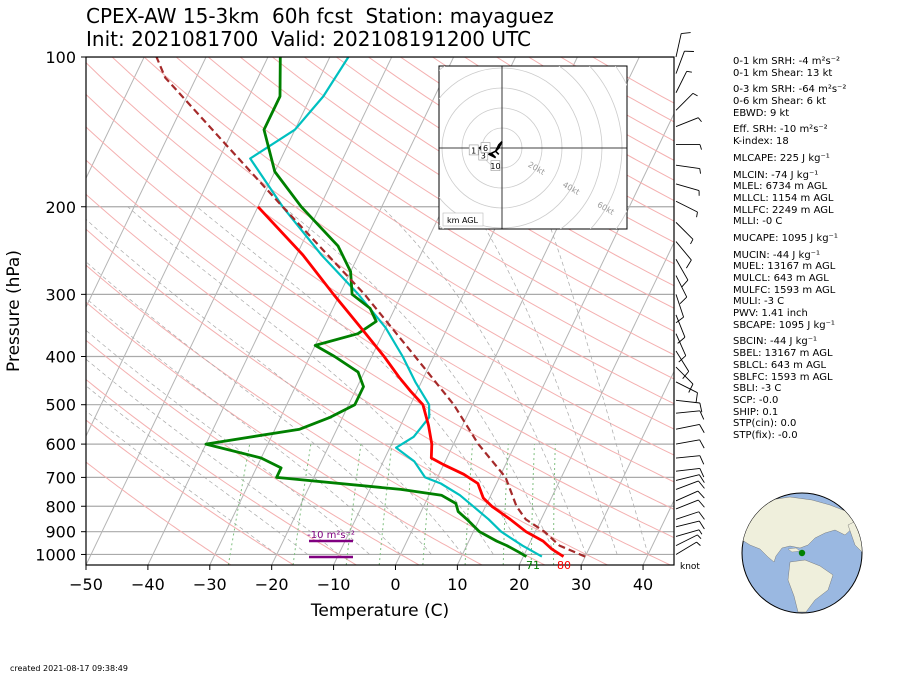  I want to click on stat-line: 0-1 km SRH: -4 m²s⁻², so click(786, 61).